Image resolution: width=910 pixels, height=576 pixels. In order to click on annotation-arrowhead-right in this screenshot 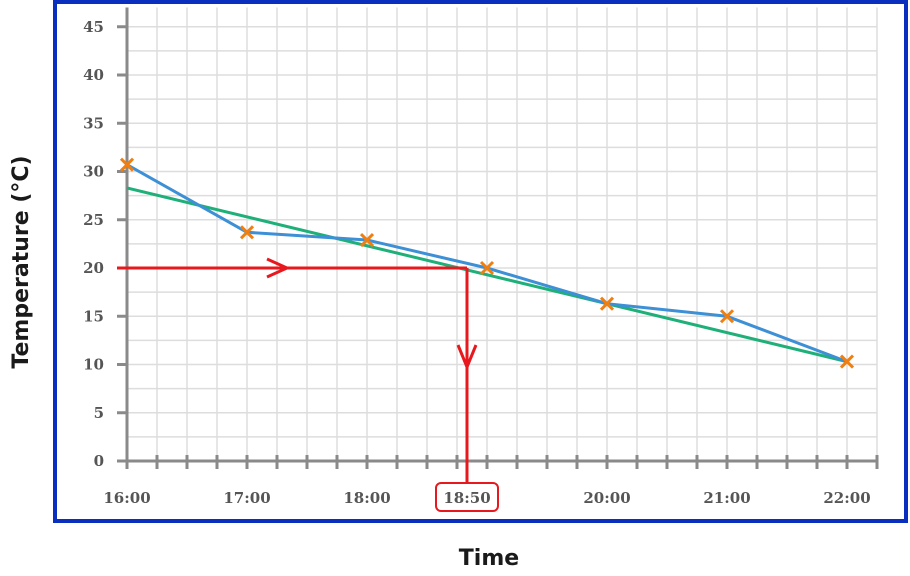, I will do `click(278, 268)`.